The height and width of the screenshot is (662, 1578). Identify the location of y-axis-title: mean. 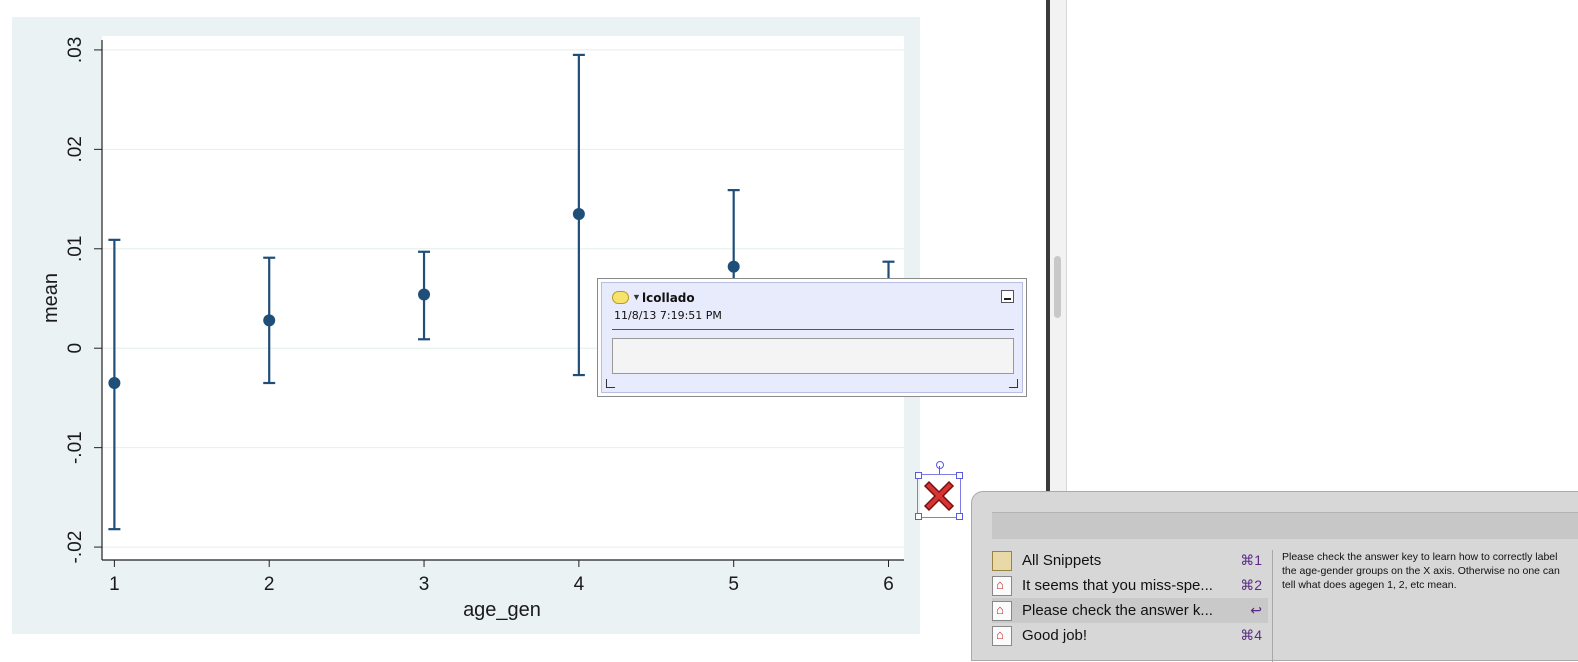
(51, 298).